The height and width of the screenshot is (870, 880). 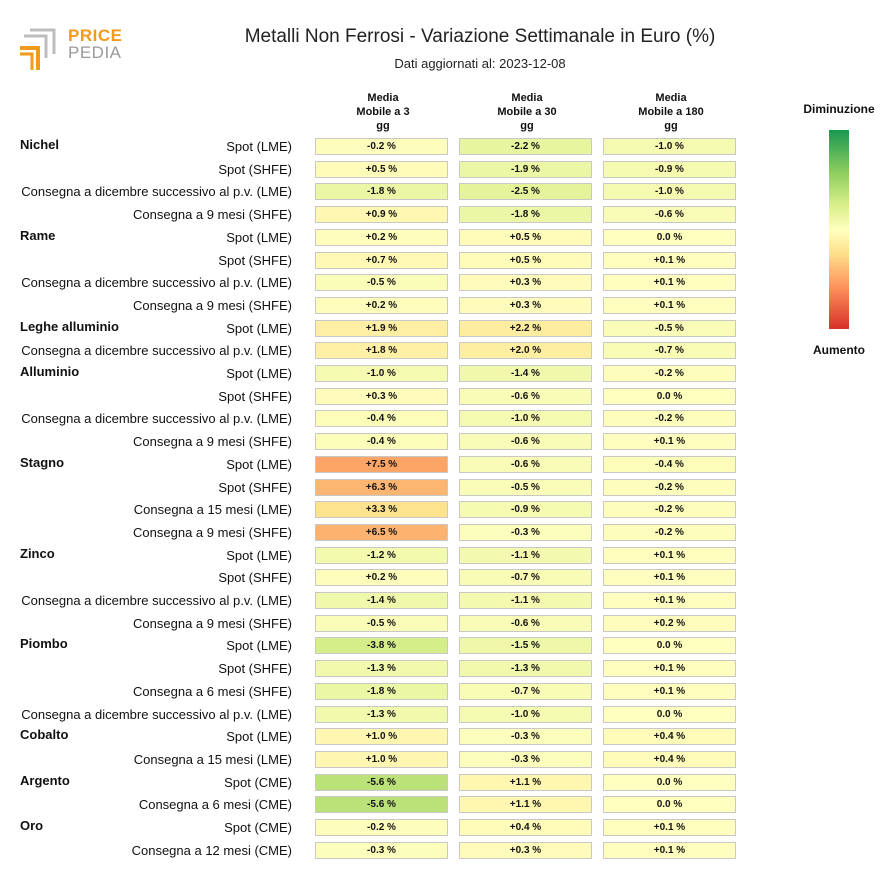 What do you see at coordinates (69, 326) in the screenshot?
I see `group-label: Leghe alluminio` at bounding box center [69, 326].